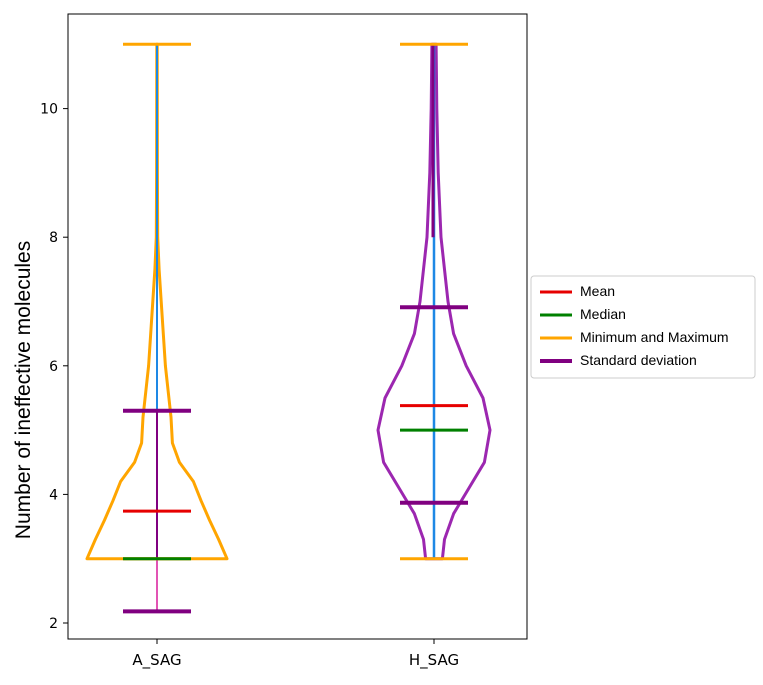  I want to click on y-tick-label: 10, so click(49, 110).